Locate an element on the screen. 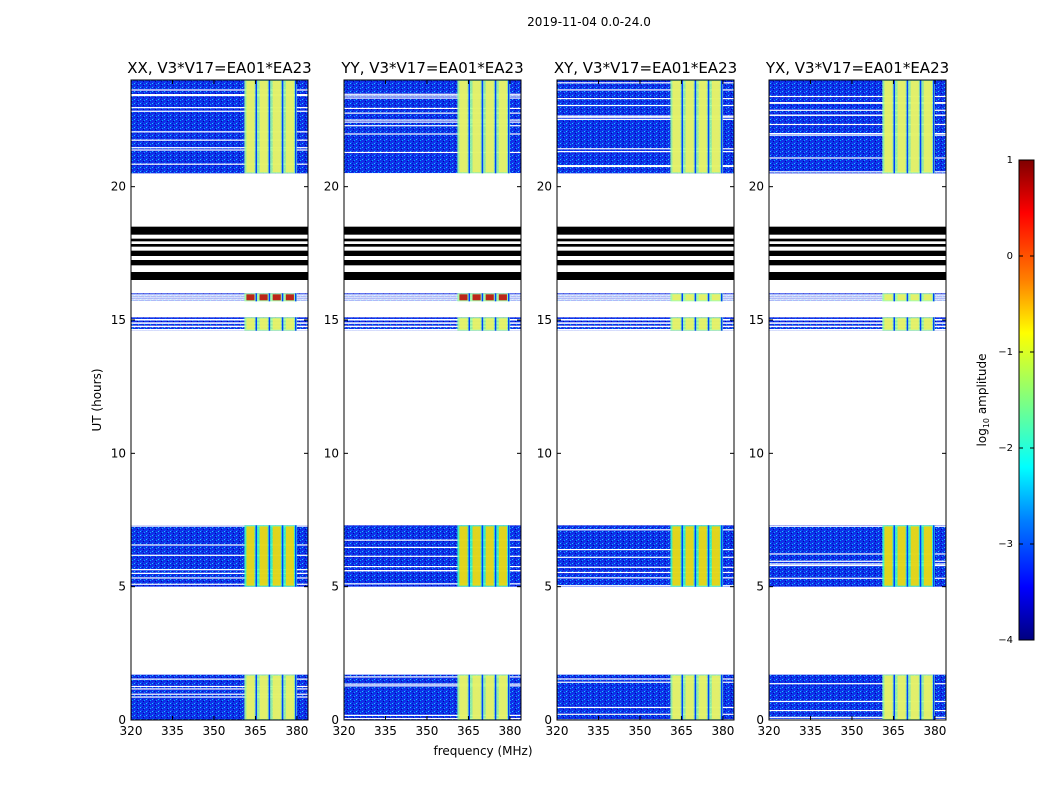  x-tick-label: 365 is located at coordinates (893, 731).